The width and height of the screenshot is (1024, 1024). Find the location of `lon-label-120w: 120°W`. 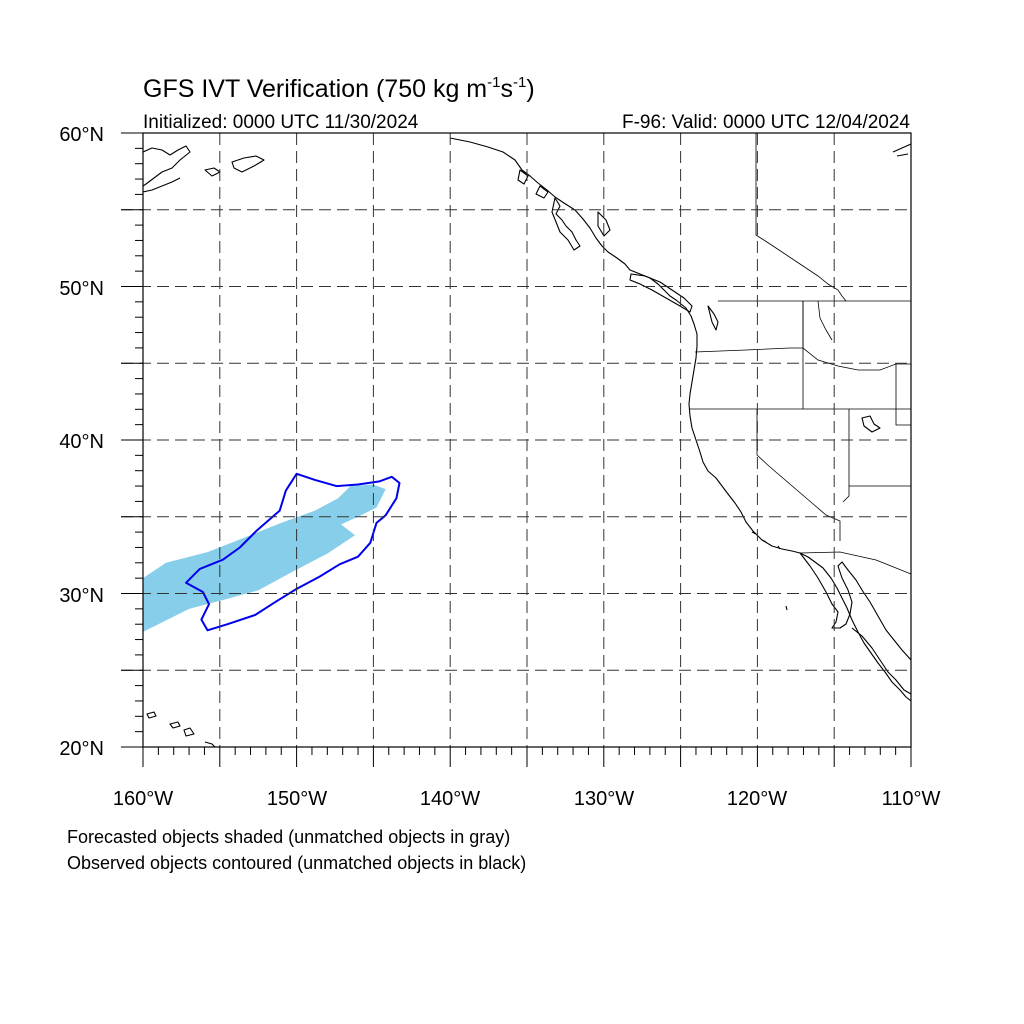

lon-label-120w: 120°W is located at coordinates (757, 799).